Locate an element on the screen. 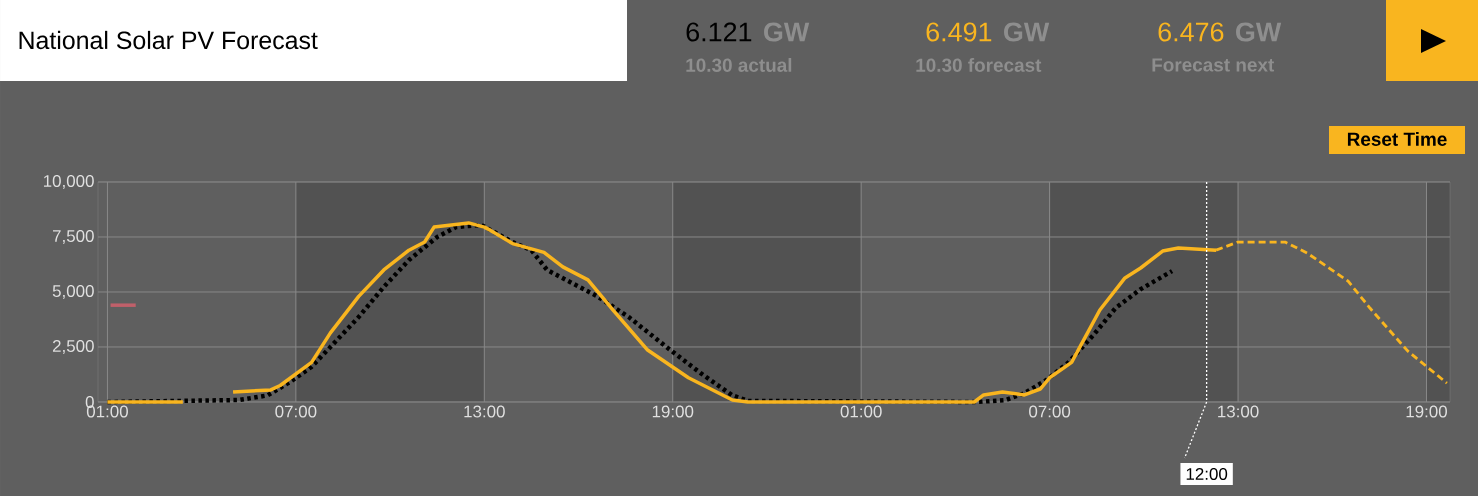 The width and height of the screenshot is (1478, 496). text: 6.121 is located at coordinates (719, 32).